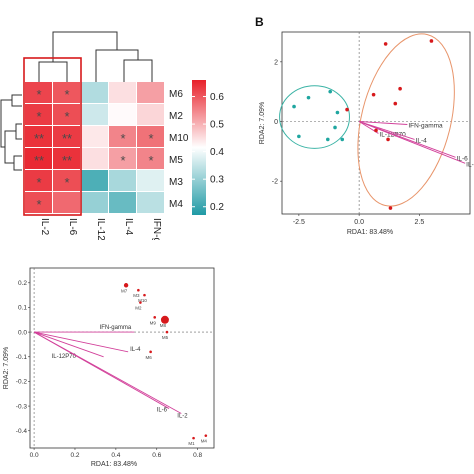  What do you see at coordinates (148, 357) in the screenshot?
I see `point-label: M6` at bounding box center [148, 357].